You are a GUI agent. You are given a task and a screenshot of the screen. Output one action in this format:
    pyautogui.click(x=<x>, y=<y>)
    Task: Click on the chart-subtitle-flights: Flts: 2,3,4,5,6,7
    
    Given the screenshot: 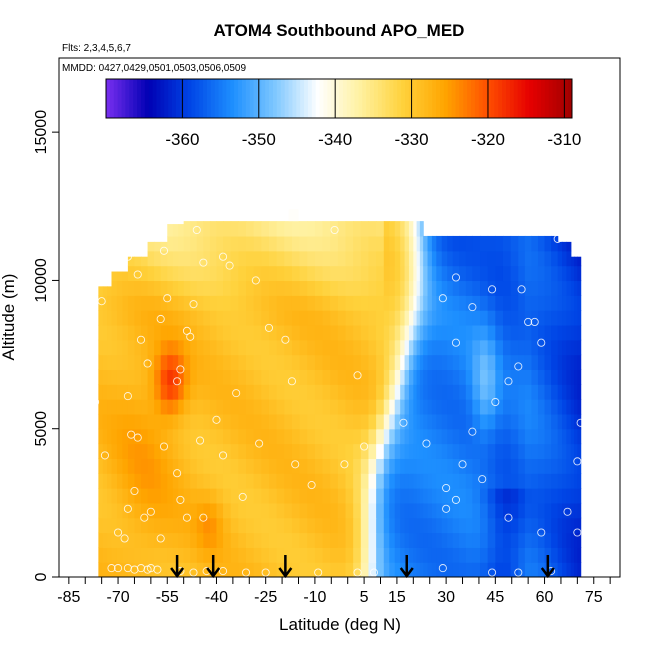 What is the action you would take?
    pyautogui.click(x=96, y=48)
    